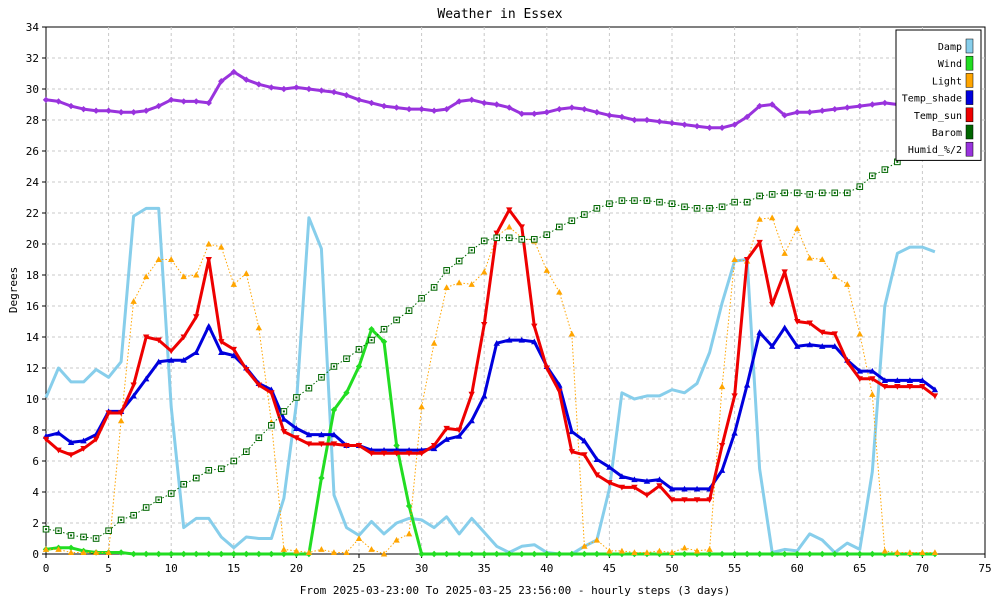 This screenshot has width=1000, height=600. I want to click on x-tick-label: 55, so click(734, 568).